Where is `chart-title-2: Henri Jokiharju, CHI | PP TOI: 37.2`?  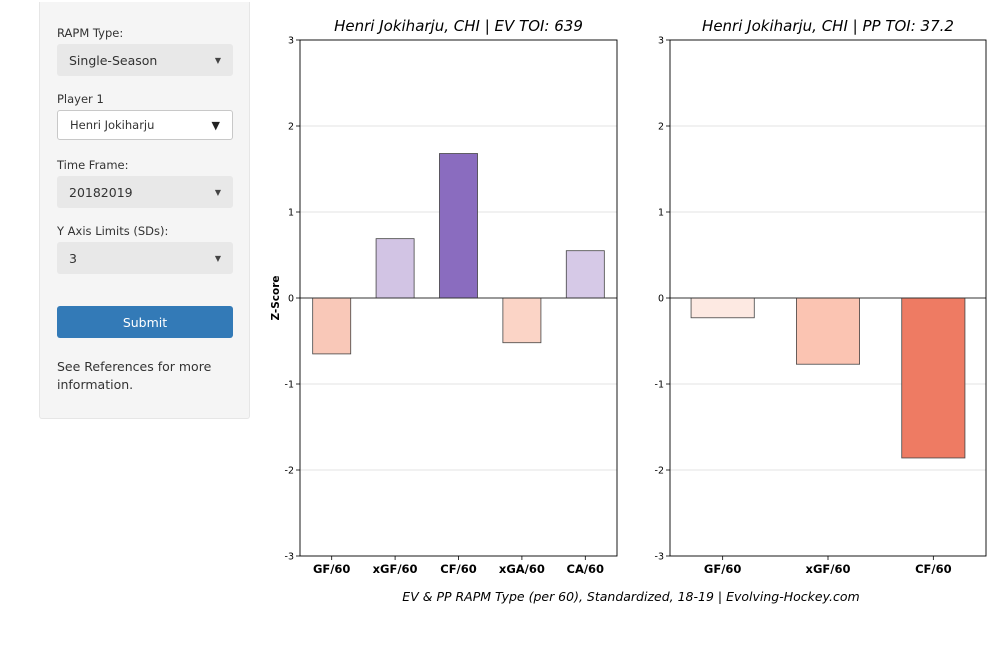
chart-title-2: Henri Jokiharju, CHI | PP TOI: 37.2 is located at coordinates (828, 26).